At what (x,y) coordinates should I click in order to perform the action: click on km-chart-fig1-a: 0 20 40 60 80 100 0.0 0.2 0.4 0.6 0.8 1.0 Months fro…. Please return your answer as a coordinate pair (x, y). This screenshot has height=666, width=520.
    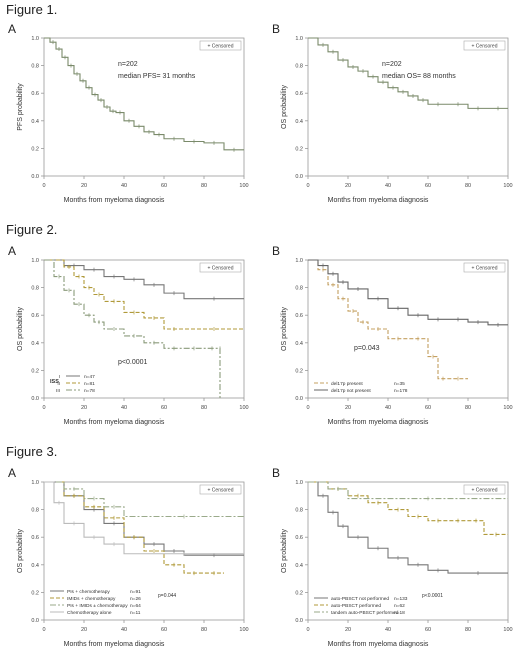
    Looking at the image, I should click on (133, 120).